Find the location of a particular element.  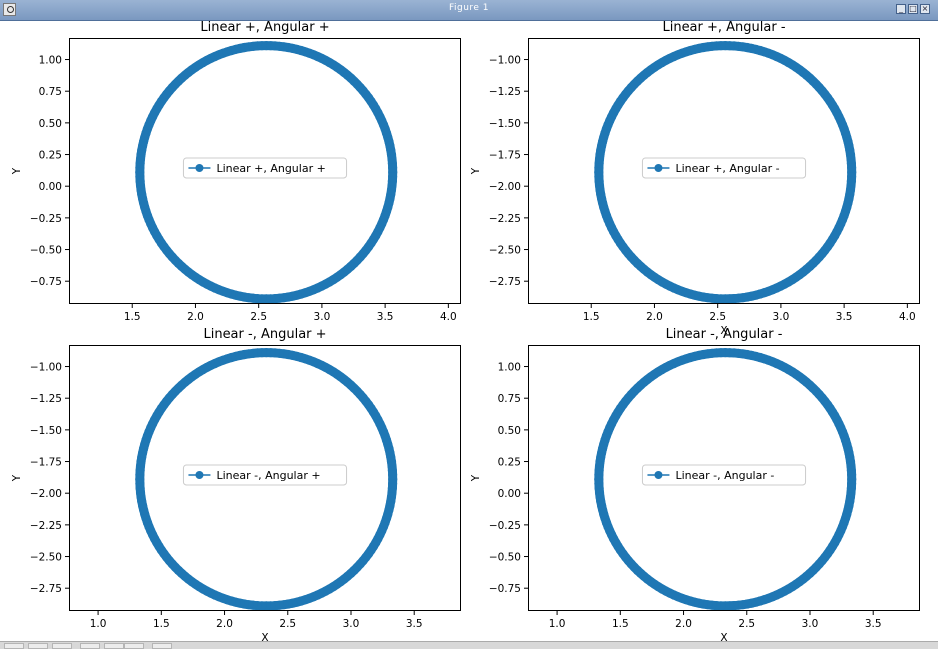

toolbar-home-button is located at coordinates (14, 646).